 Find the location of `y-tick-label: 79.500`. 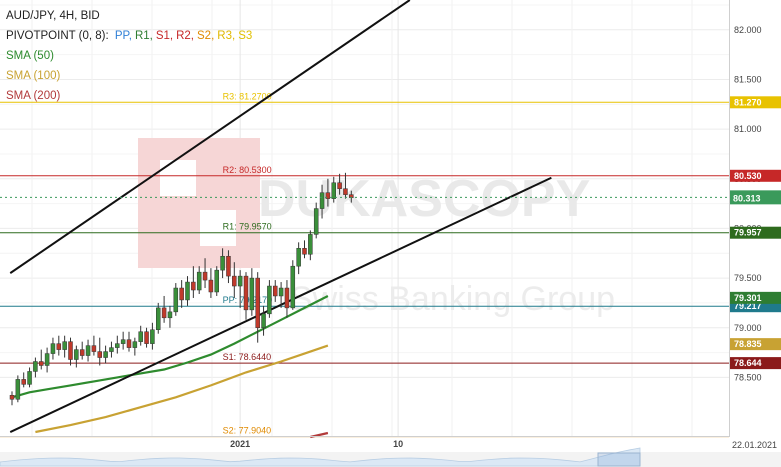

y-tick-label: 79.500 is located at coordinates (748, 278).